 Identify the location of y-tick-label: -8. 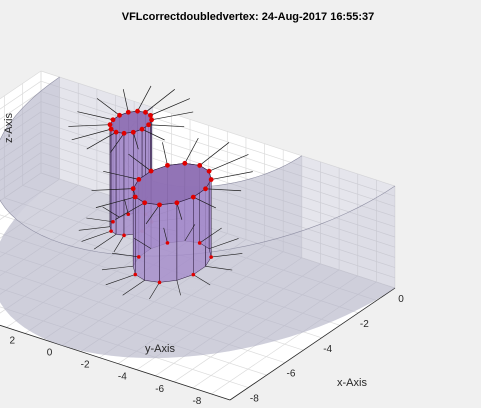
(196, 401).